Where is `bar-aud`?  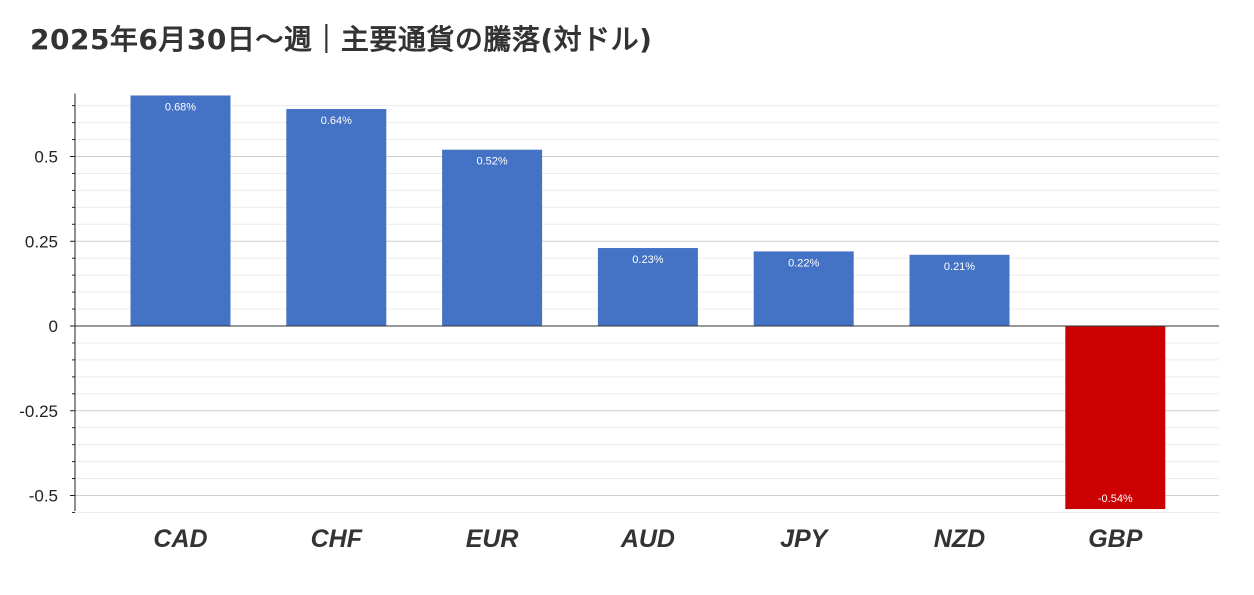
bar-aud is located at coordinates (647, 287).